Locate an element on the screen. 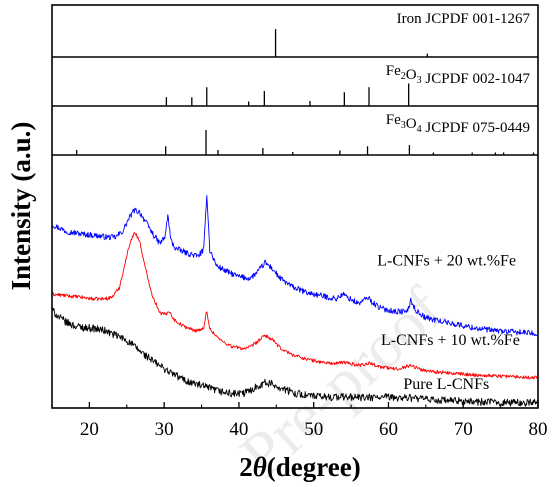  reference-panel: Fe3O4 JCPDF 075-0449 is located at coordinates (305, 133).